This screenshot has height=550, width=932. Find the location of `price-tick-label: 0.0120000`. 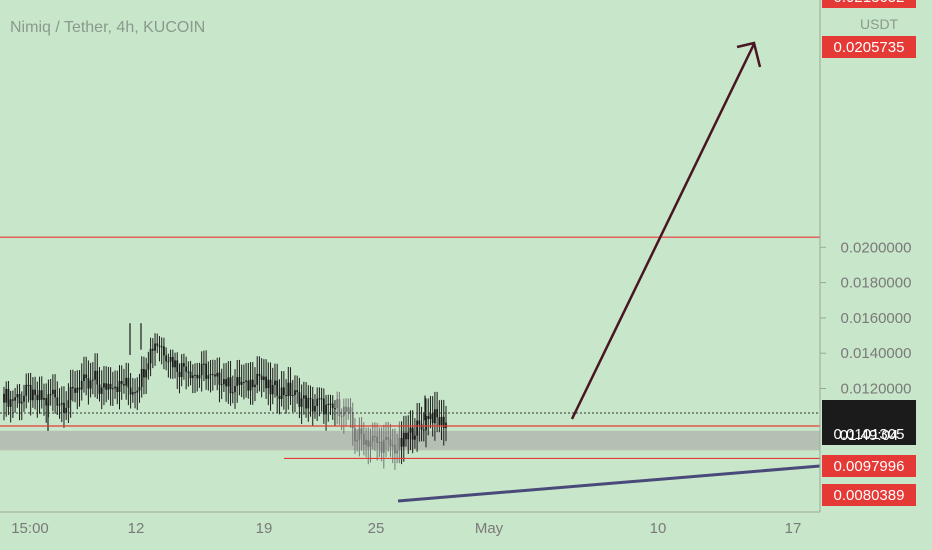

price-tick-label: 0.0120000 is located at coordinates (876, 389).